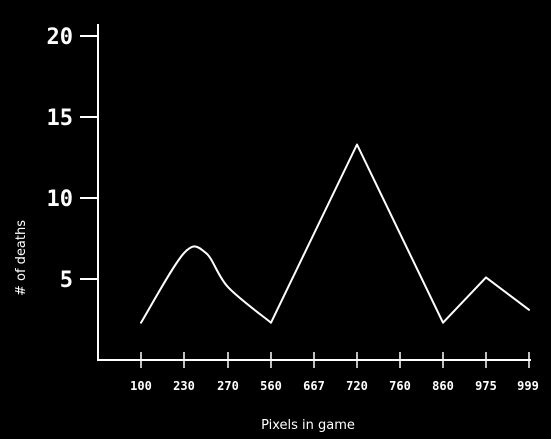  What do you see at coordinates (357, 386) in the screenshot?
I see `x-tick-label: 720` at bounding box center [357, 386].